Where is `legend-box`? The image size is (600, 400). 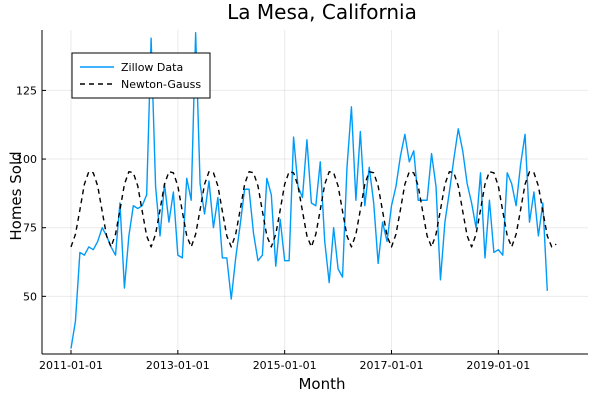 legend-box is located at coordinates (141, 75).